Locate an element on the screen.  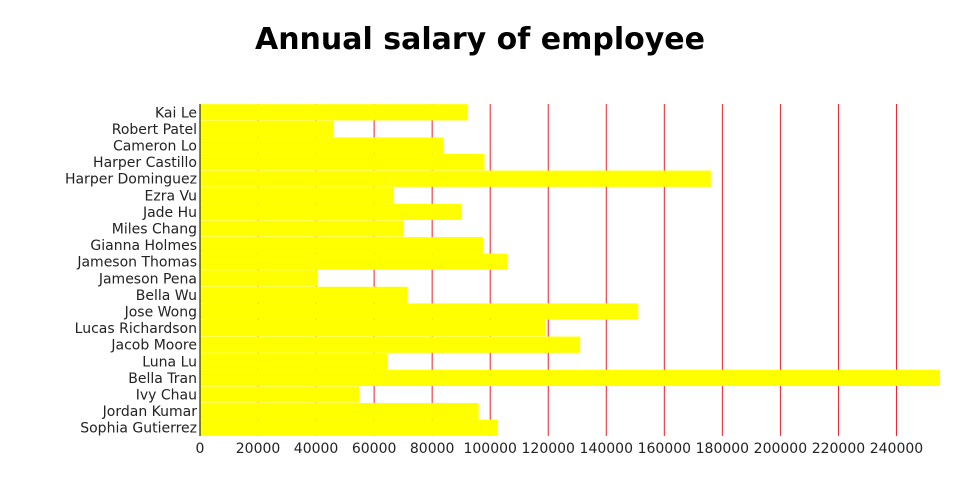
category-label: Ezra Vu is located at coordinates (171, 196).